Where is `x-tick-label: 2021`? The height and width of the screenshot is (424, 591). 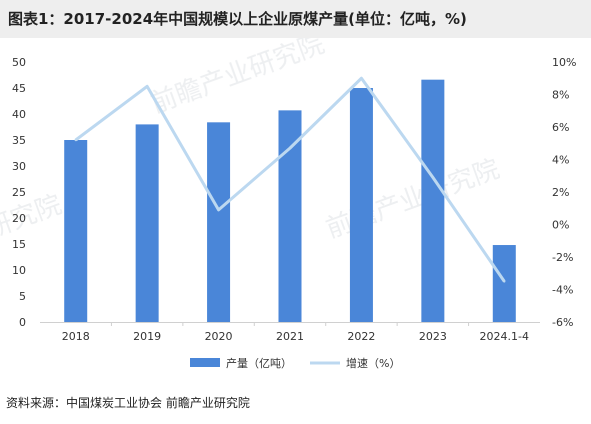 x-tick-label: 2021 is located at coordinates (290, 336).